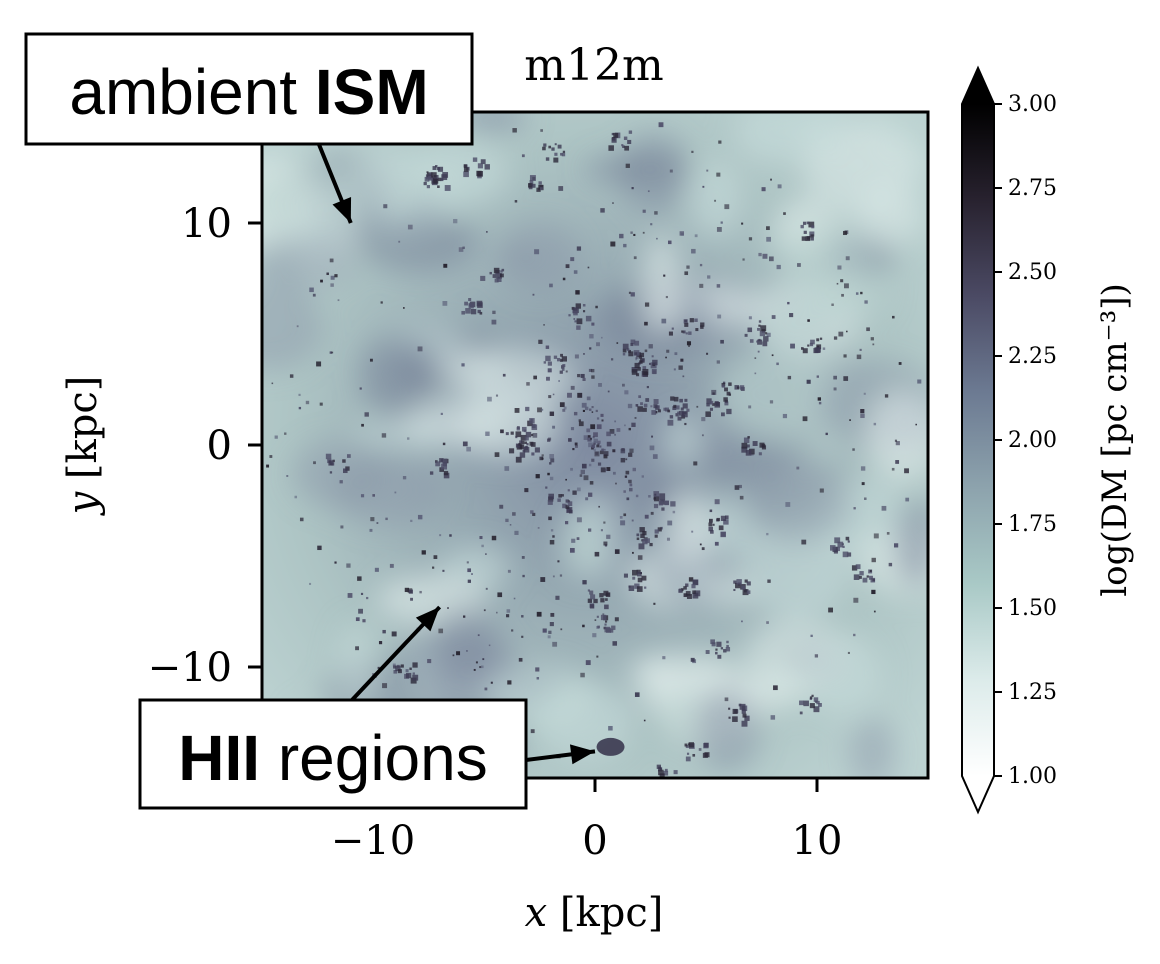 The image size is (1160, 964). What do you see at coordinates (1032, 524) in the screenshot?
I see `colorbar-tick-label: 1.75` at bounding box center [1032, 524].